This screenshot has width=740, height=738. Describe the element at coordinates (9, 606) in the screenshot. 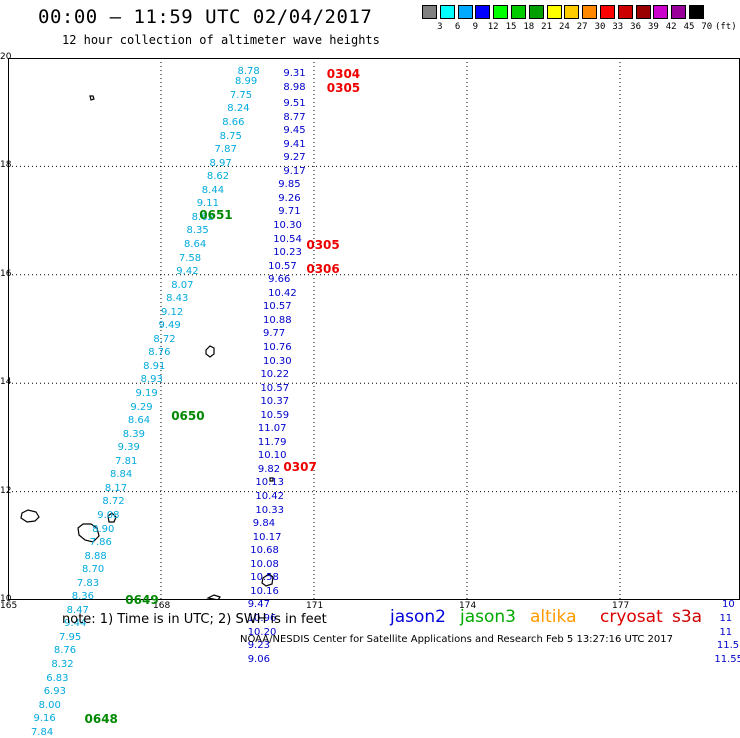

I see `lon-tick-label: 165` at that location.